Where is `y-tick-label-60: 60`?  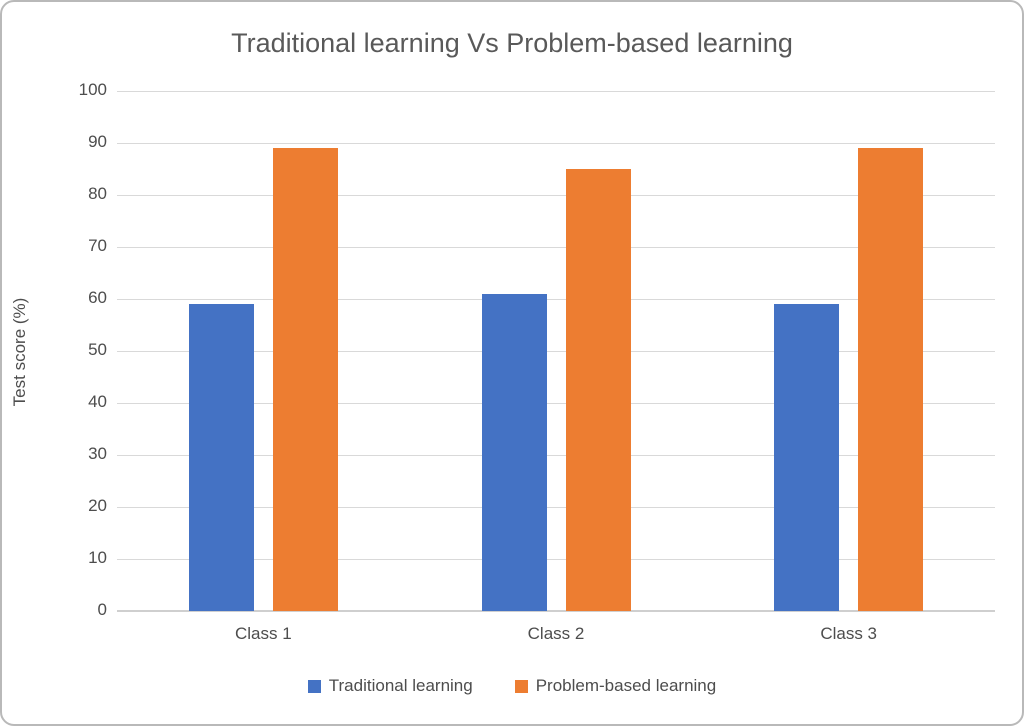
y-tick-label-60: 60 is located at coordinates (97, 297).